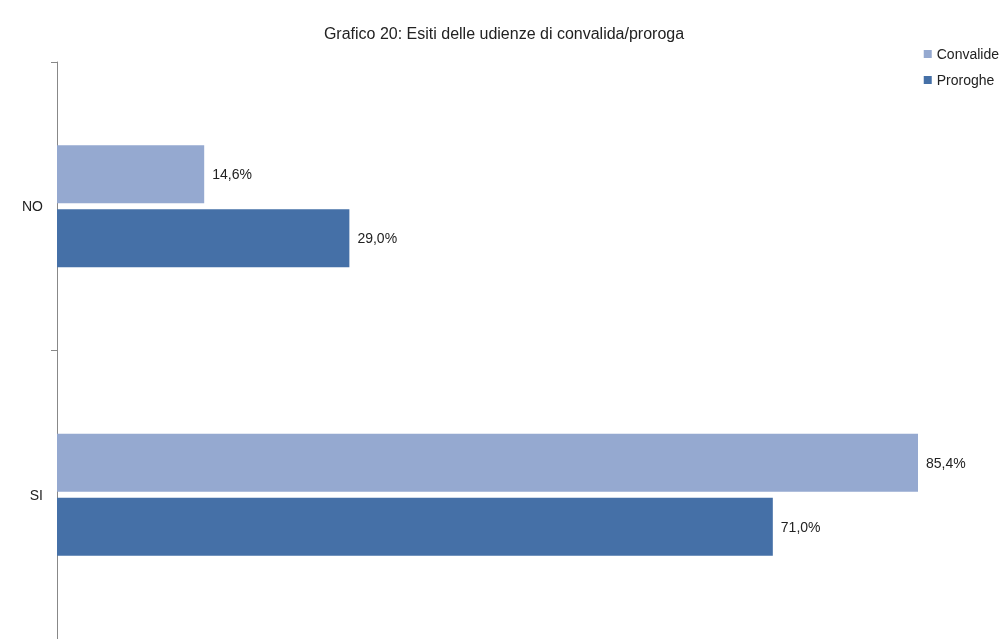 The image size is (1008, 639). I want to click on data-label: 71,0%, so click(800, 526).